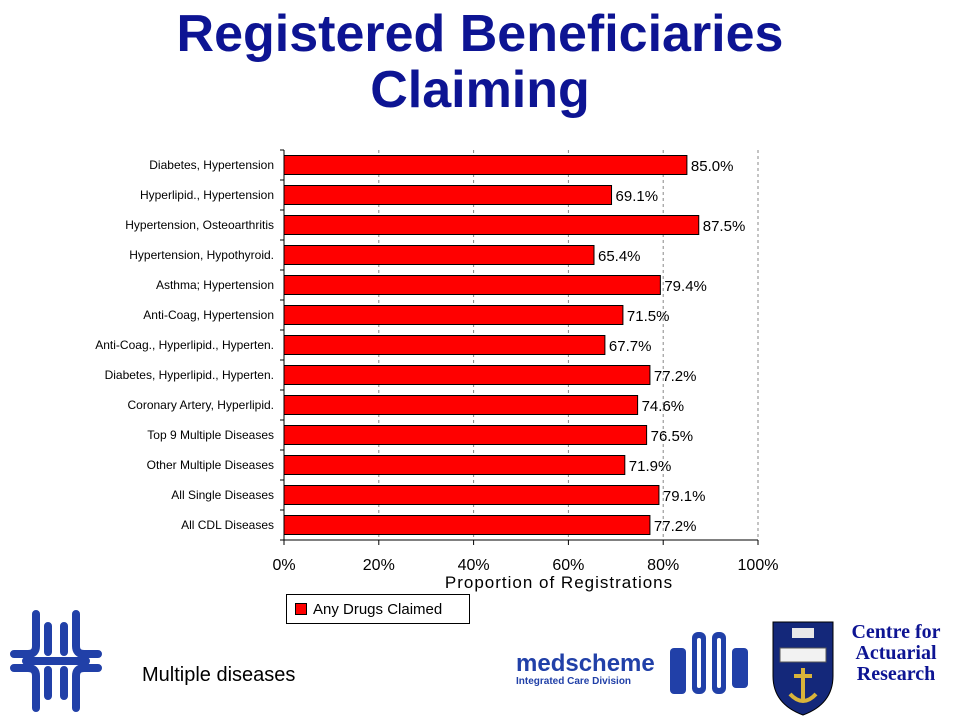  I want to click on legend-label: Any Drugs Claimed, so click(378, 609).